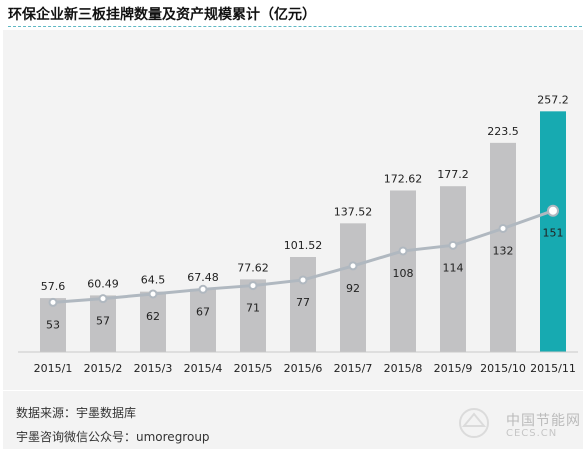  Describe the element at coordinates (153, 316) in the screenshot. I see `line-value-label: 62` at that location.